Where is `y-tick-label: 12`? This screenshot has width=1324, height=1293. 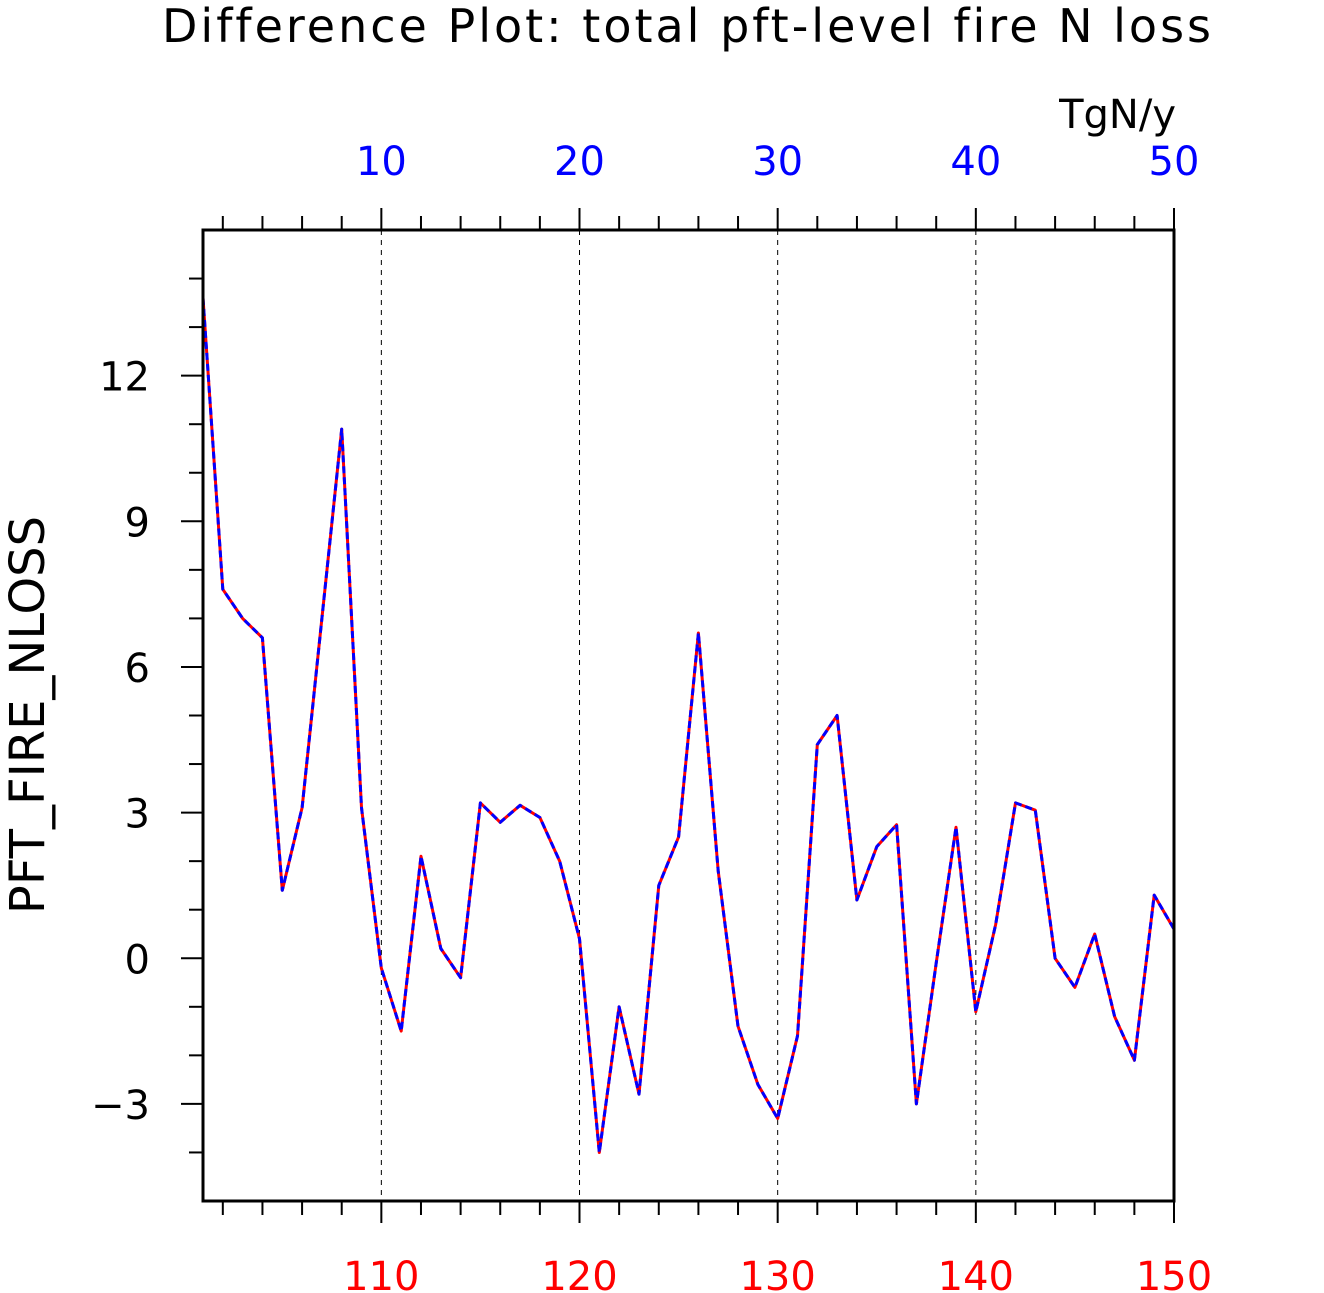
y-tick-label: 12 is located at coordinates (124, 378).